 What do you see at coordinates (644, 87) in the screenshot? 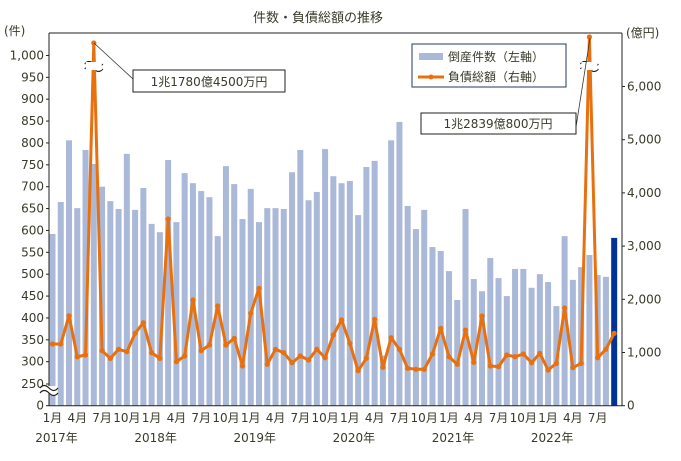
I see `right-tick-label: 6,000` at bounding box center [644, 87].